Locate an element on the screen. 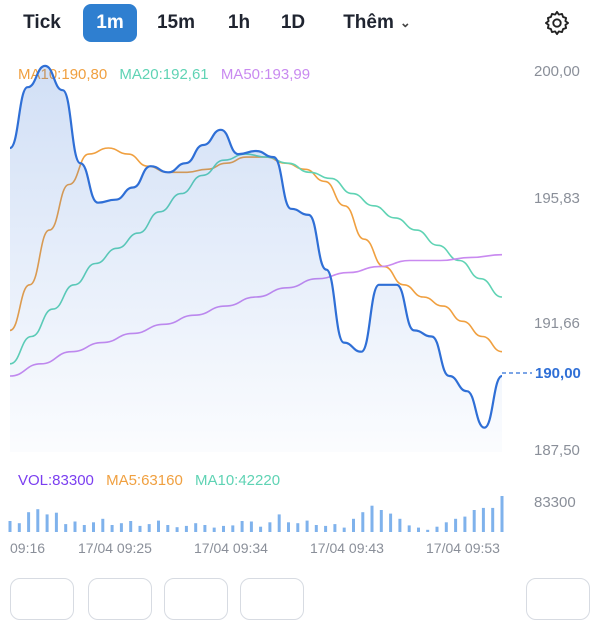 This screenshot has width=600, height=620. fullscreen-button is located at coordinates (558, 599).